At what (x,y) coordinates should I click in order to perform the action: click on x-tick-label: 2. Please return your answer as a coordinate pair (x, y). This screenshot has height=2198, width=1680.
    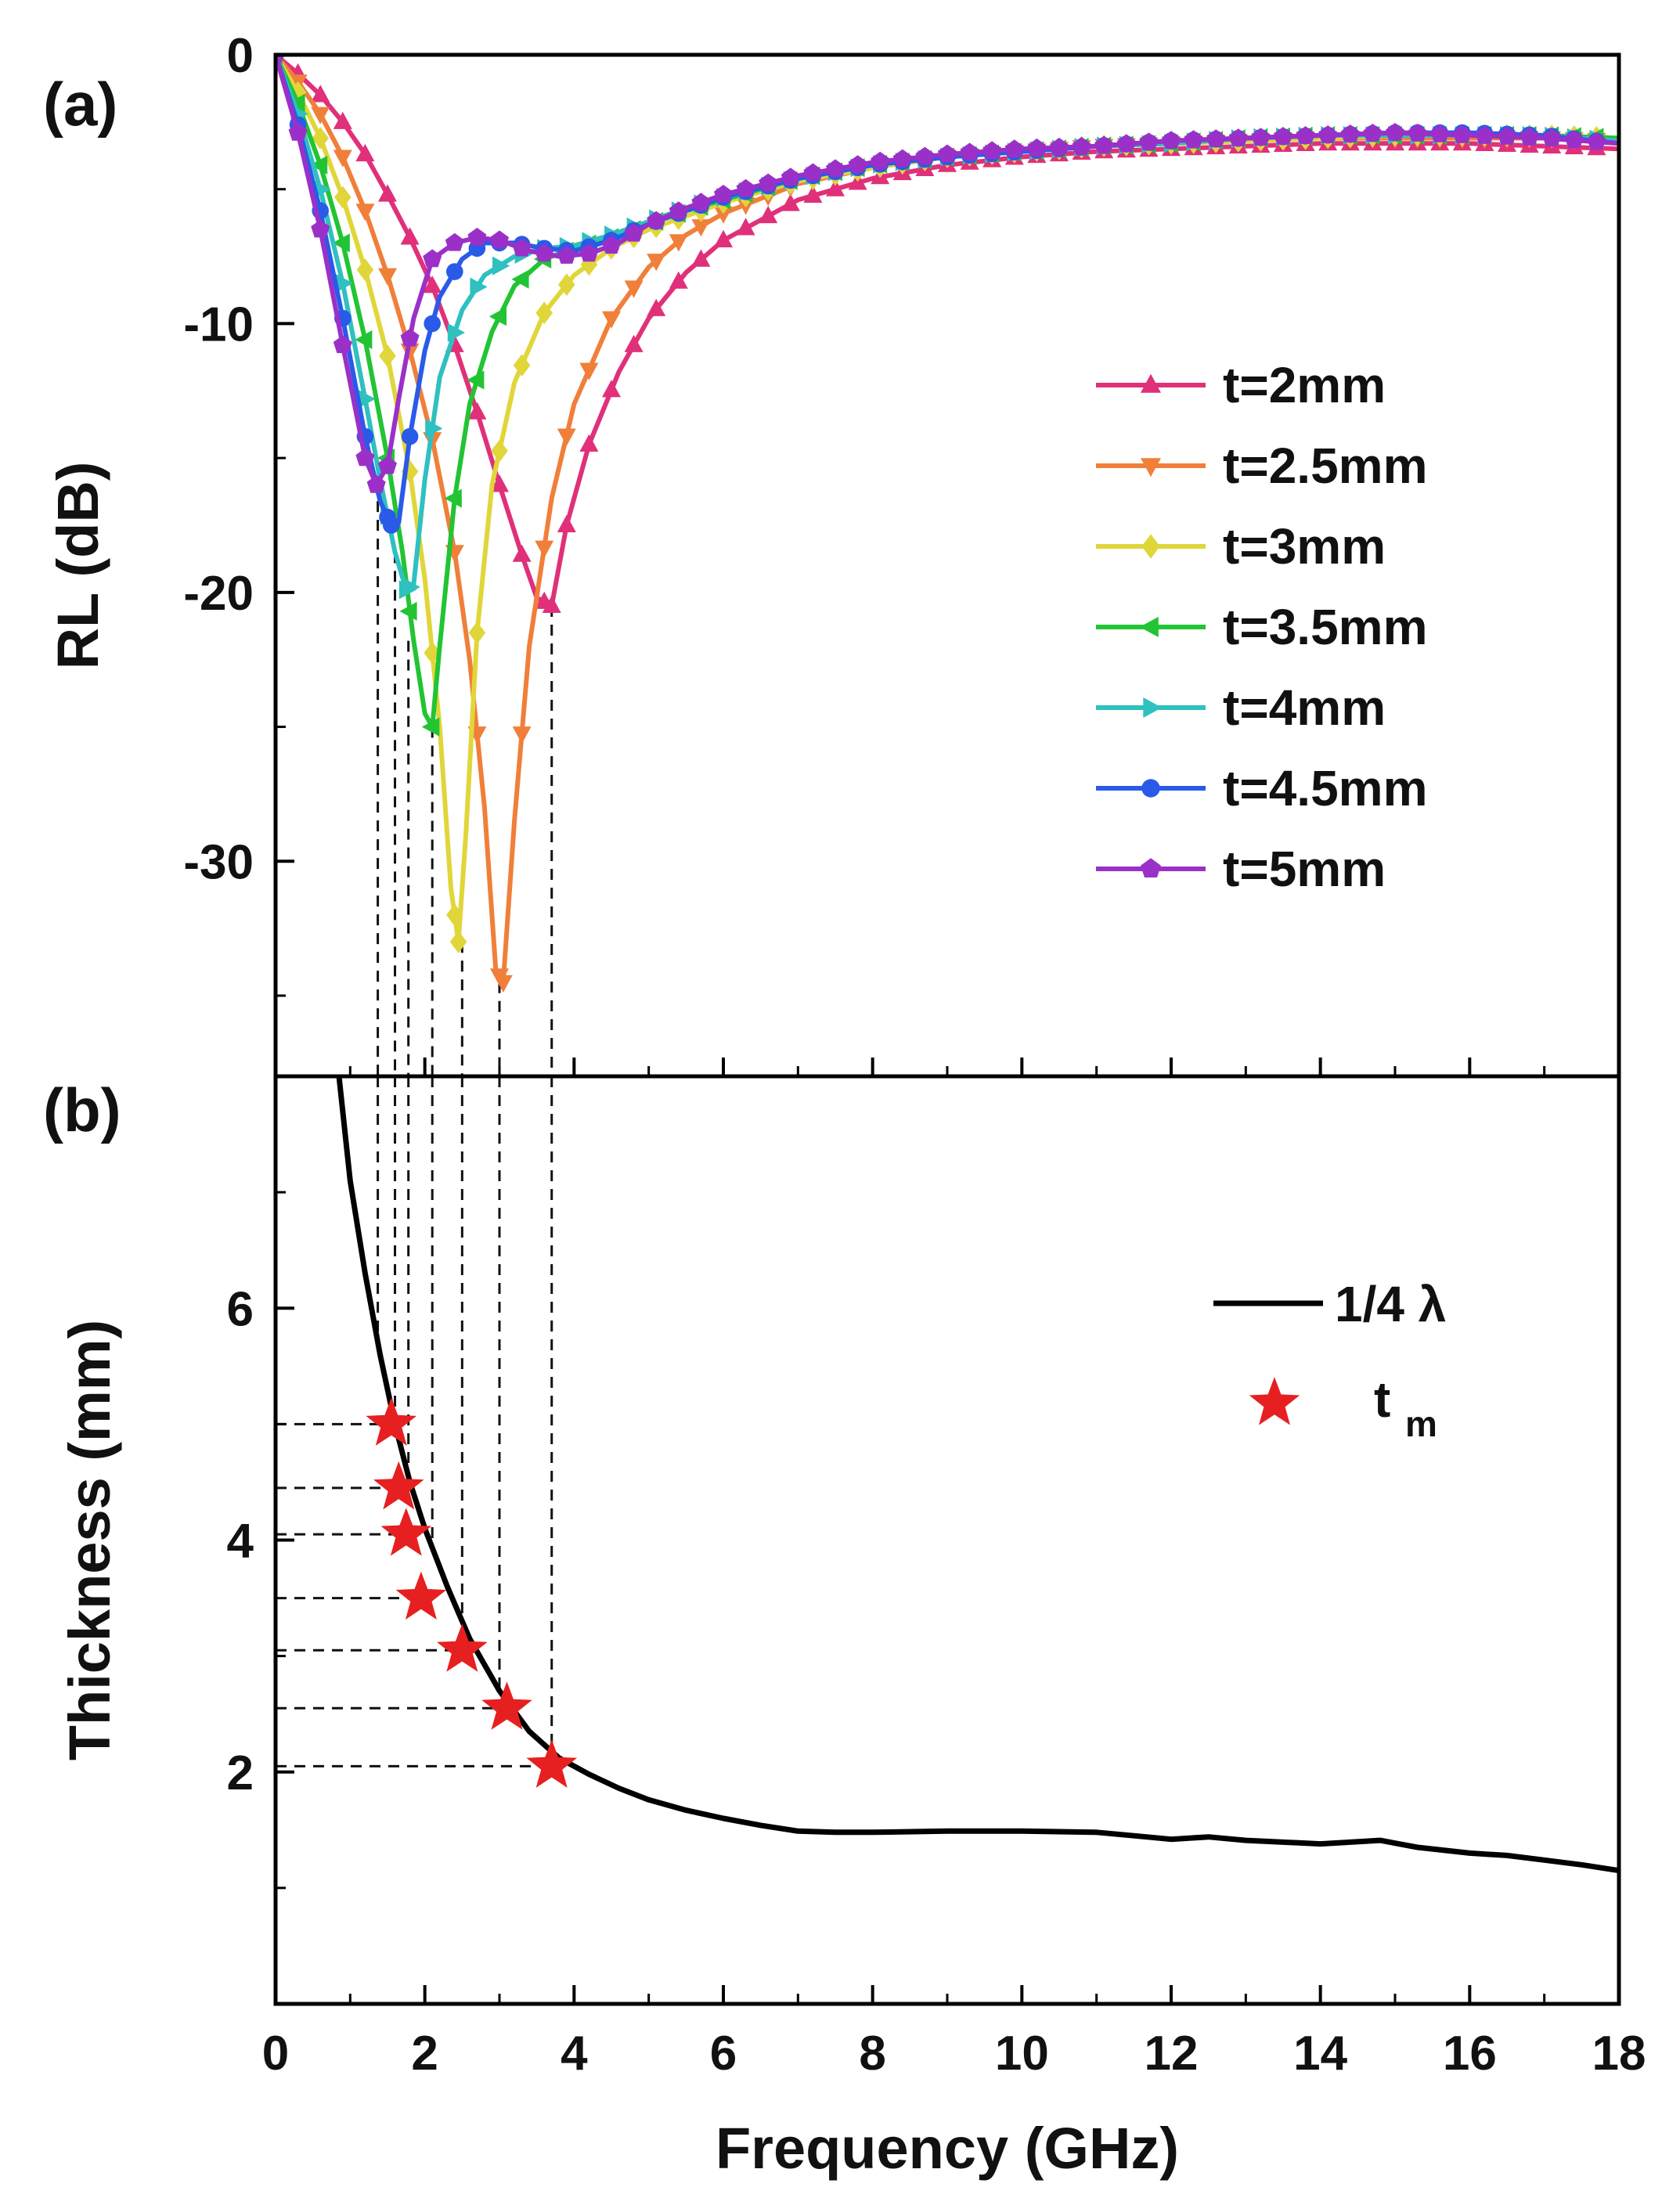
    Looking at the image, I should click on (424, 2054).